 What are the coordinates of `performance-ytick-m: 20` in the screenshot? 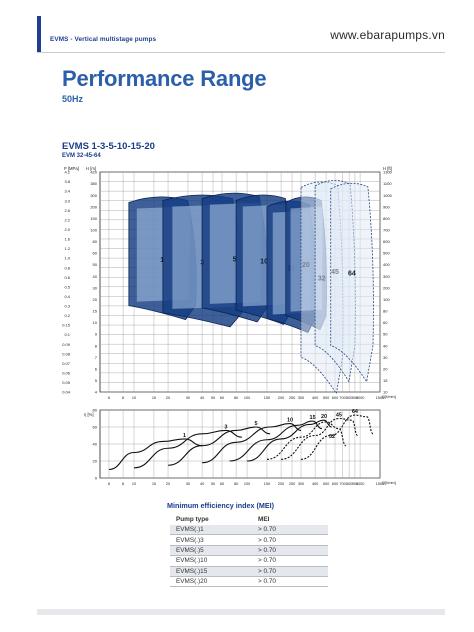 It's located at (95, 299).